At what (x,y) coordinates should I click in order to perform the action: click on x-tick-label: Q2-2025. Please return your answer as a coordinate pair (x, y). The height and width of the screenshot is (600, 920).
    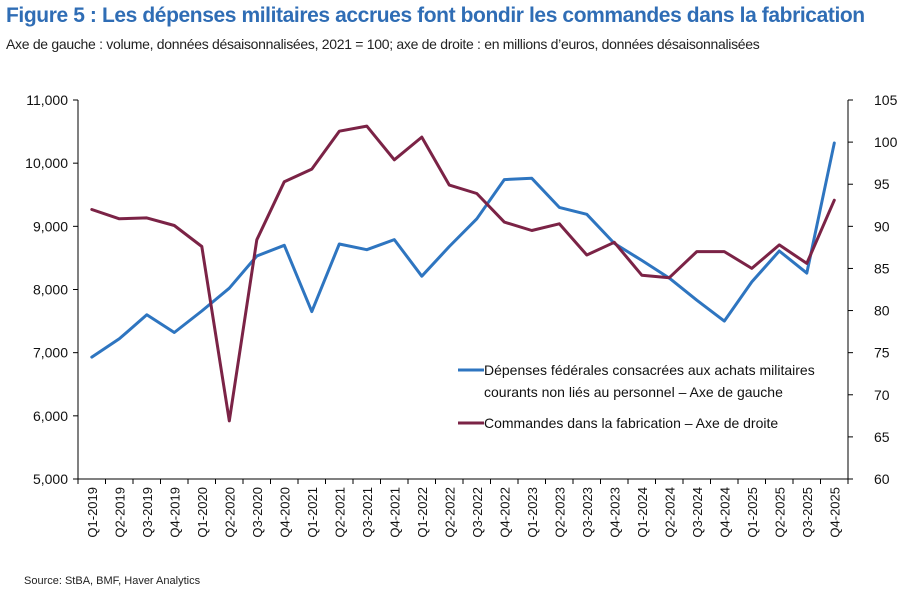
    Looking at the image, I should click on (779, 512).